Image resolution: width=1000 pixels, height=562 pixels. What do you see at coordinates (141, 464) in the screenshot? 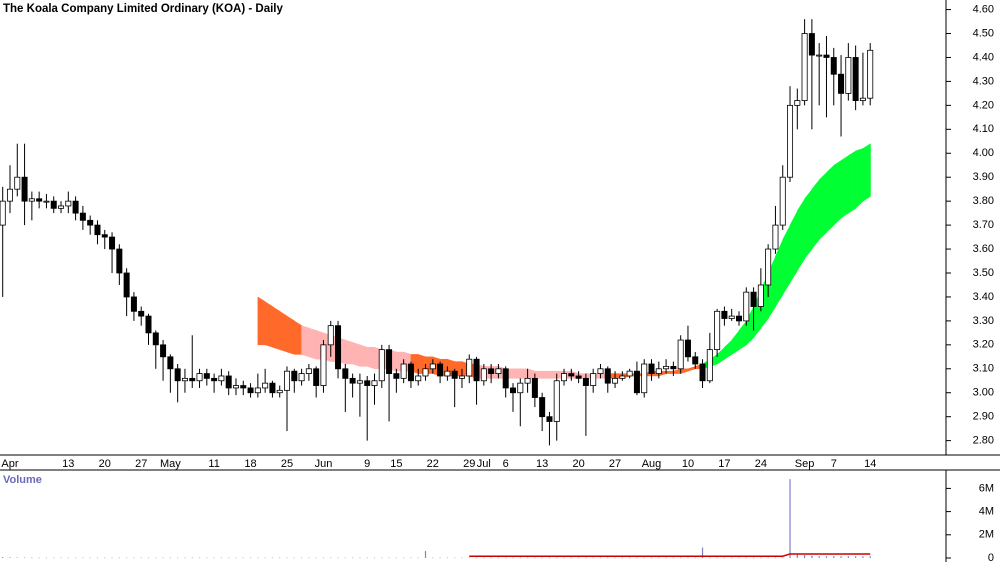
I see `x-tick-label: 27` at bounding box center [141, 464].